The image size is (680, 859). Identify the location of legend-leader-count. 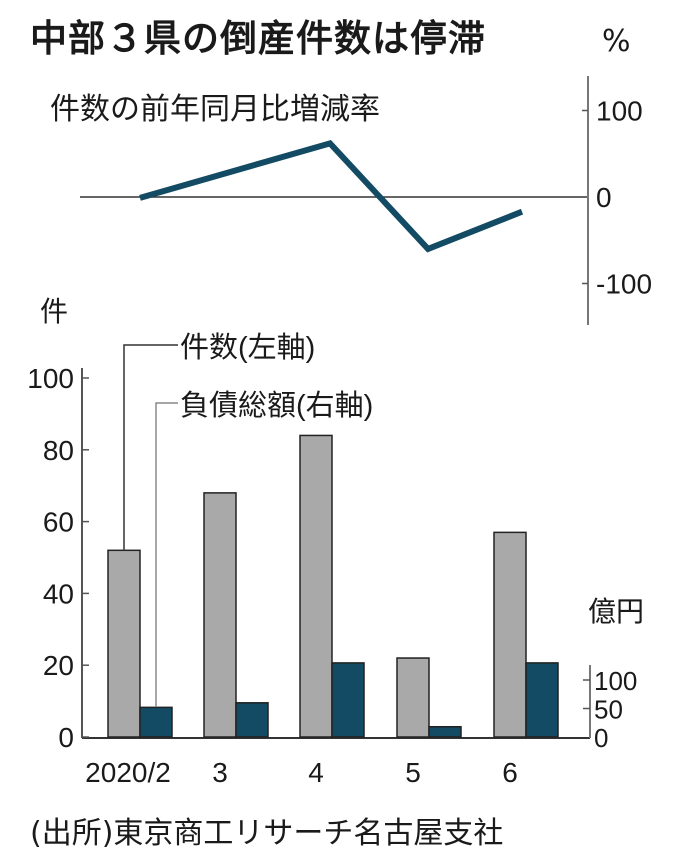
(150, 447).